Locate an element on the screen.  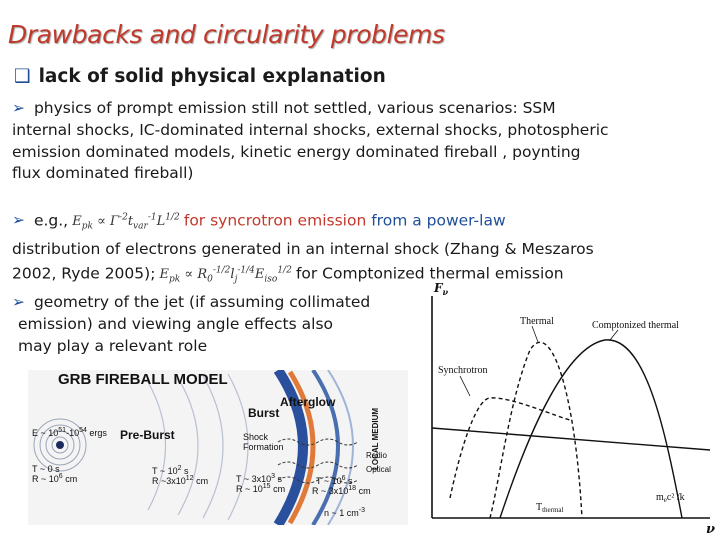
synchrotron-dashed-curve is located at coordinates (510, 448).